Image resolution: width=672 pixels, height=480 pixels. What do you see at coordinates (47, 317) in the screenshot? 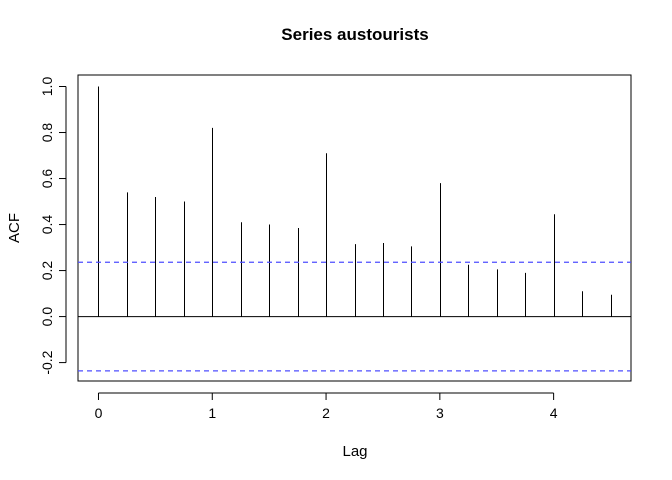
I see `y-tick-label: 0.0` at bounding box center [47, 317].